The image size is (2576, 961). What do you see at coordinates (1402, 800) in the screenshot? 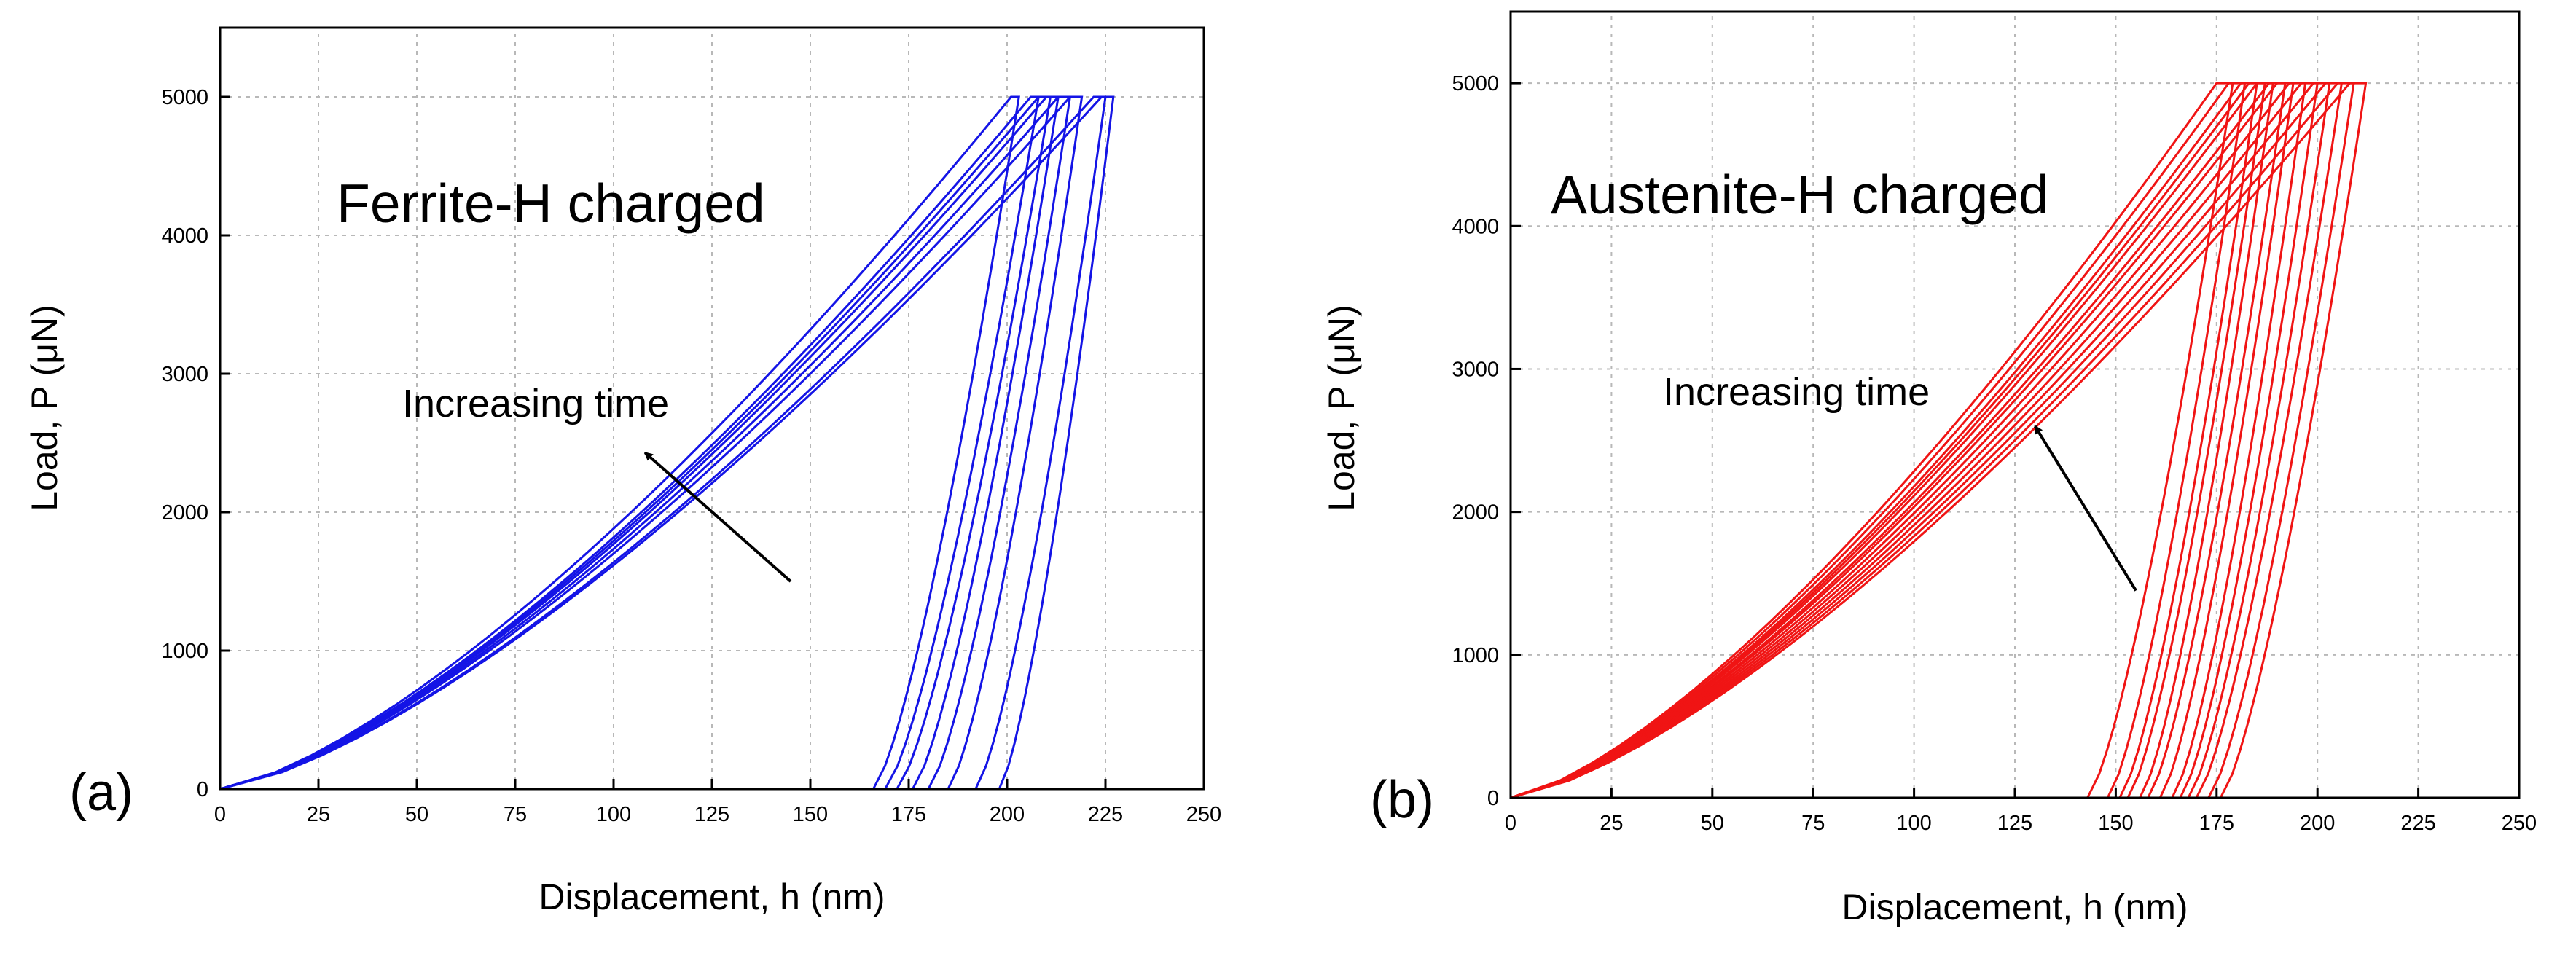
I see `panel-label-b: (b)` at bounding box center [1402, 800].